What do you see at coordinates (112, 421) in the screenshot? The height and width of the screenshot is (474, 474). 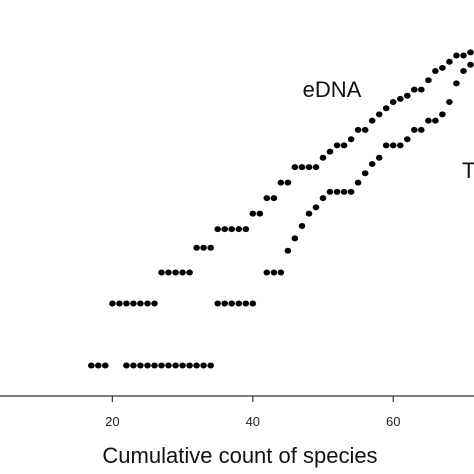 I see `x-tick-label-20: 20` at bounding box center [112, 421].